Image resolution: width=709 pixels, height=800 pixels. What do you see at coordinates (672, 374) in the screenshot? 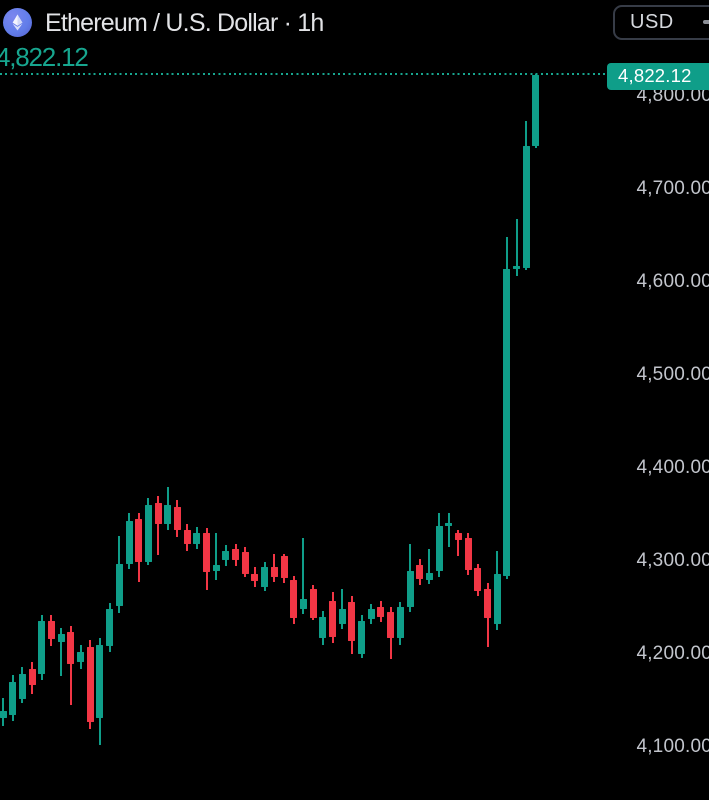
I see `price-axis-label: 4,500.00` at bounding box center [672, 374].